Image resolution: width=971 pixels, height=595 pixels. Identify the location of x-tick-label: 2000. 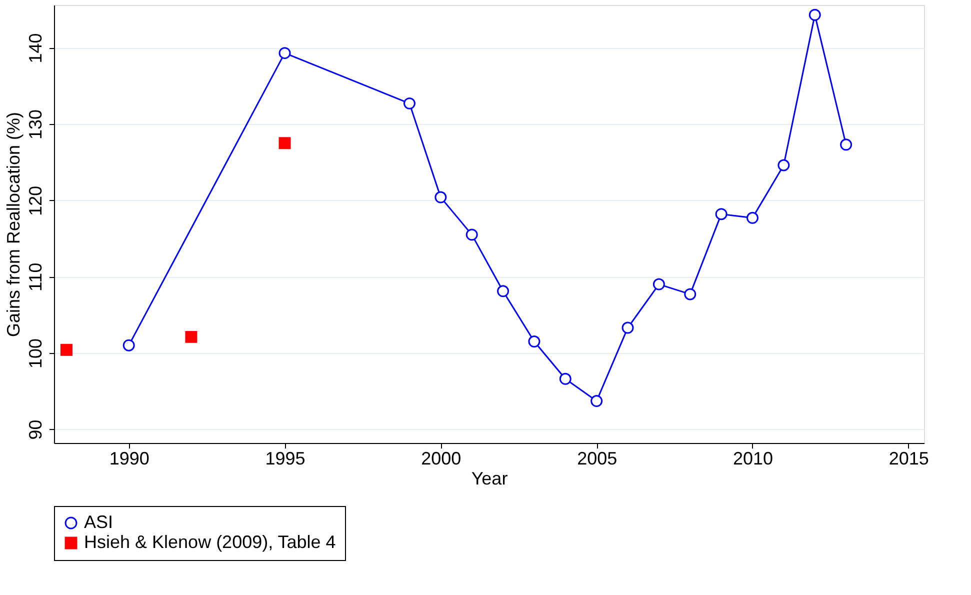
(441, 458).